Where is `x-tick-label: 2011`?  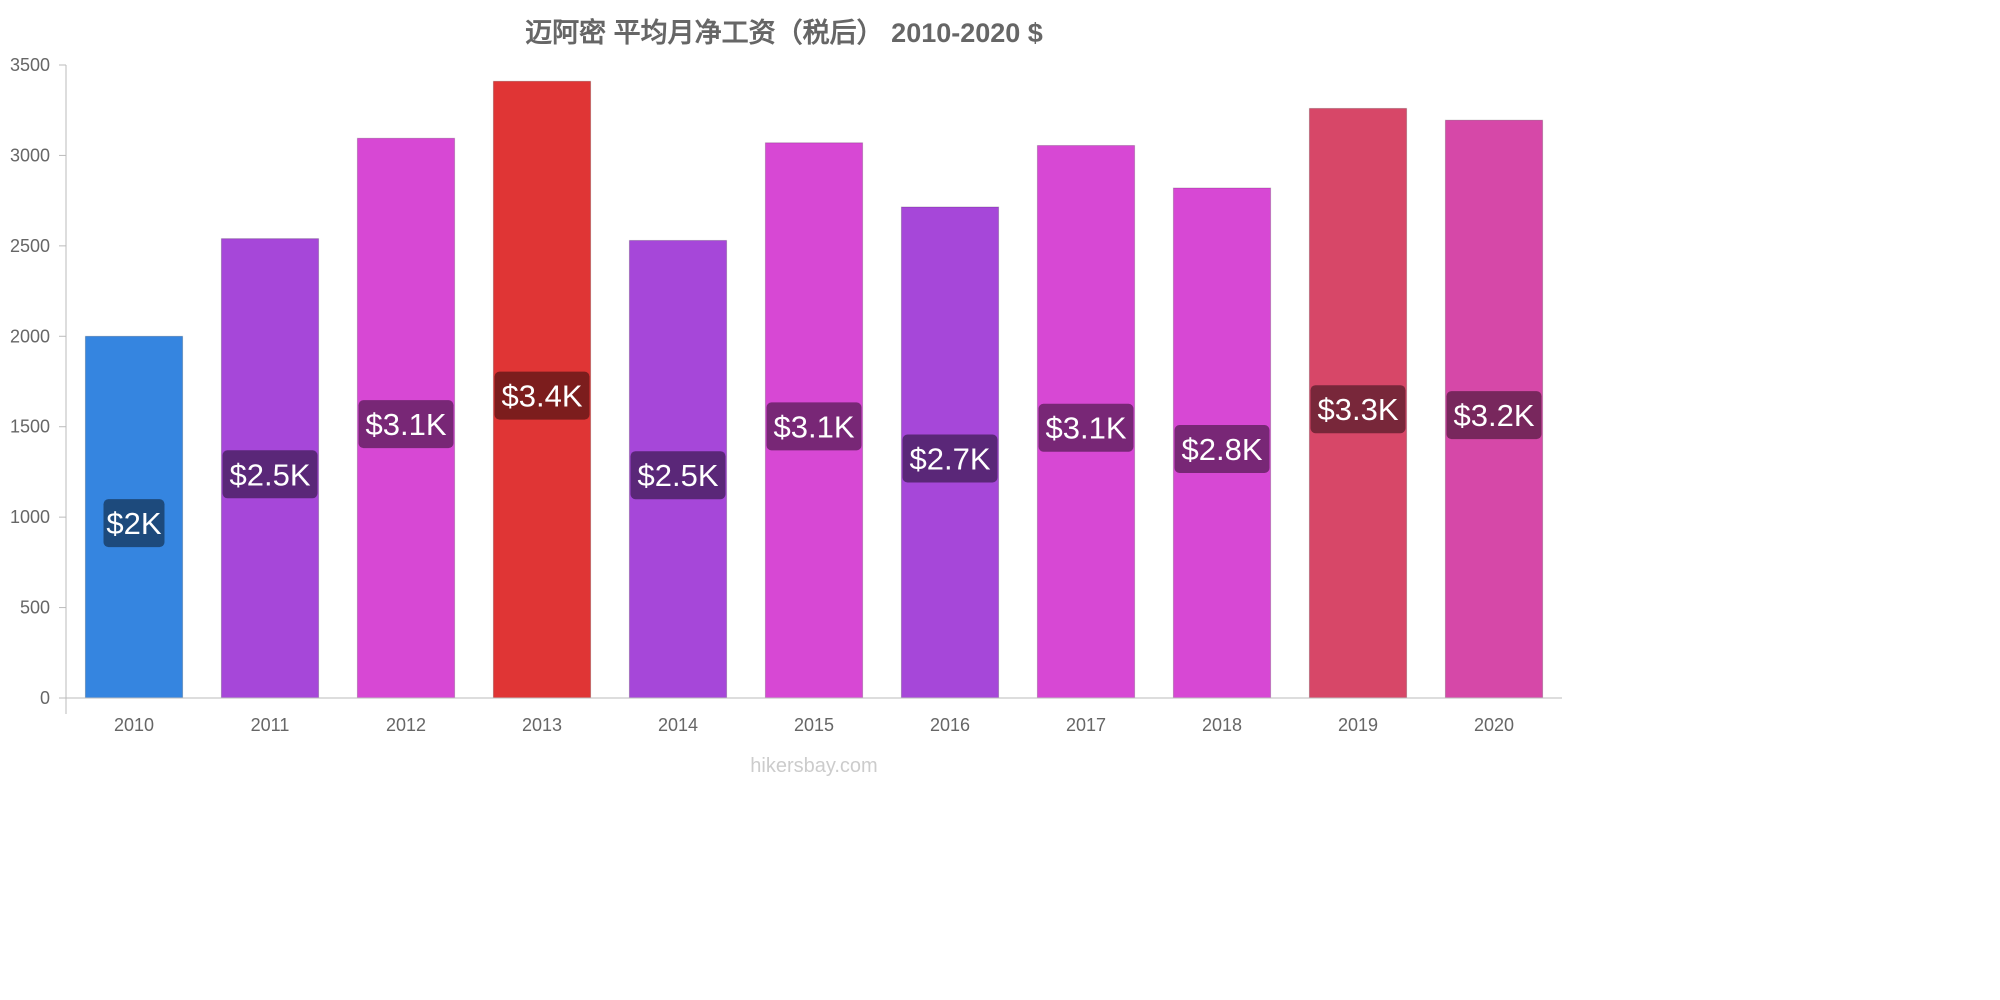
x-tick-label: 2011 is located at coordinates (270, 725).